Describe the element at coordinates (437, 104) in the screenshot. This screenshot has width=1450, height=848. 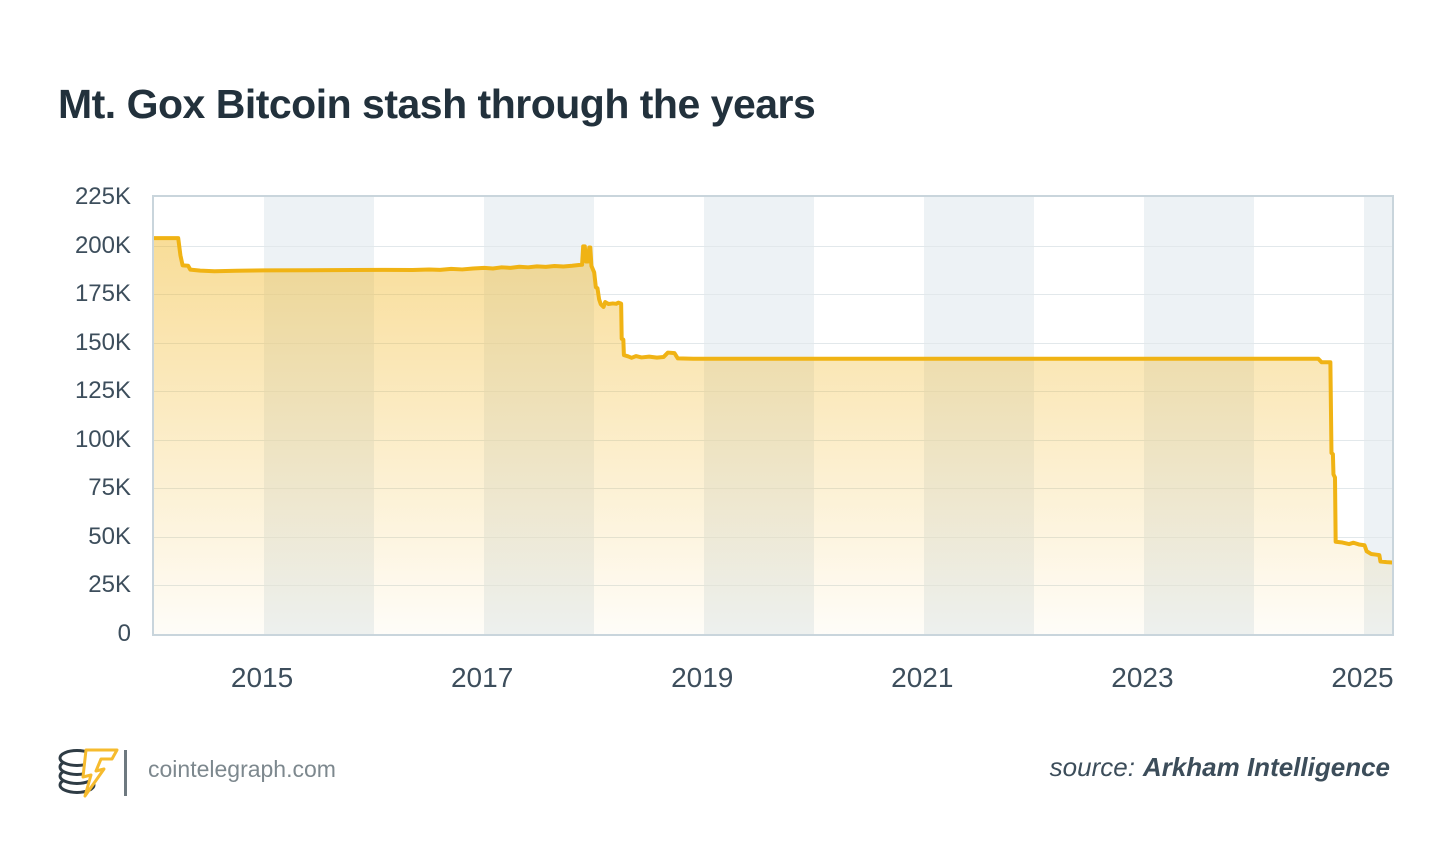
I see `page-title: Mt. Gox Bitcoin stash through the years` at that location.